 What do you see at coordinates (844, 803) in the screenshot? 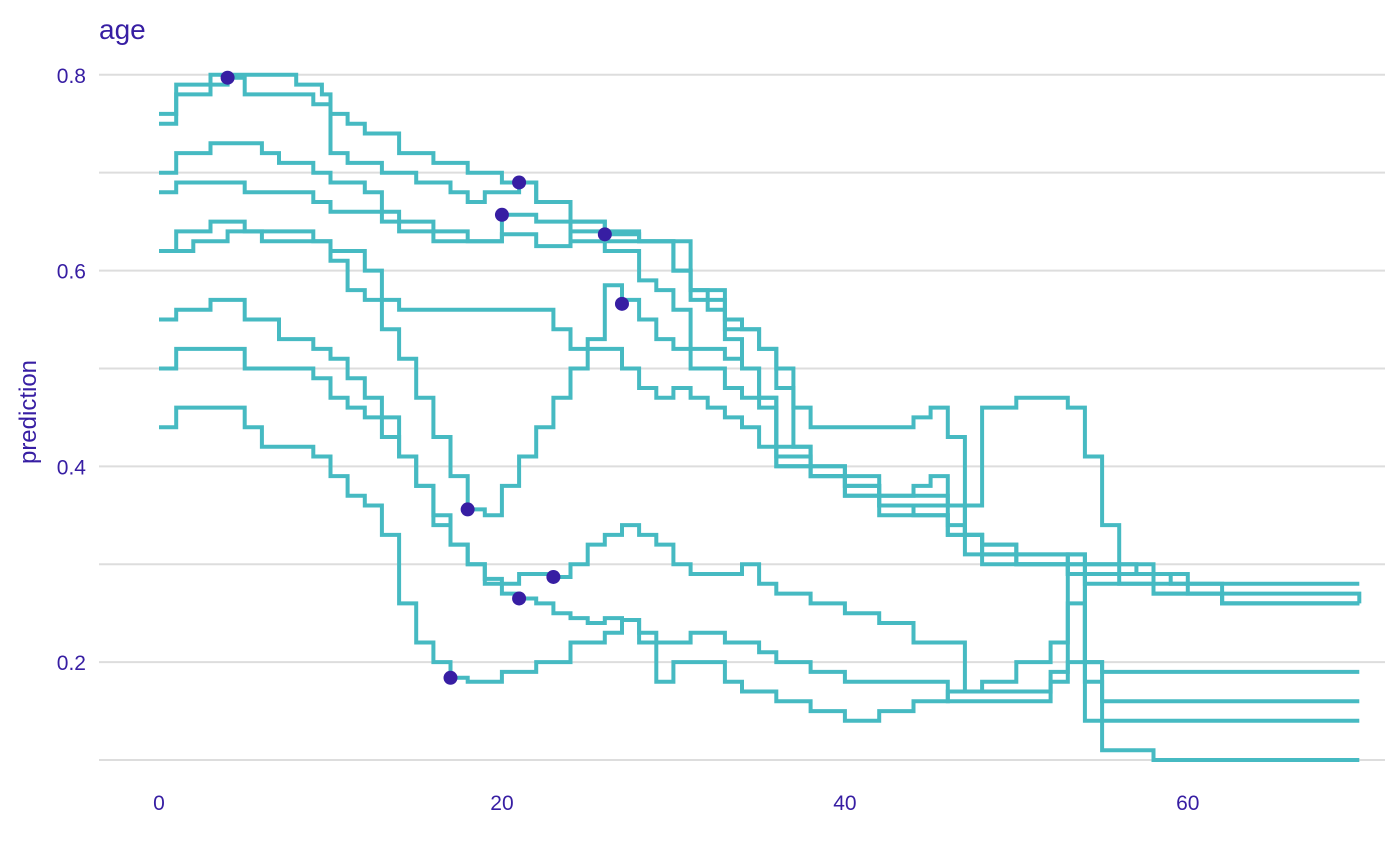
I see `x-tick-label: 40` at bounding box center [844, 803].